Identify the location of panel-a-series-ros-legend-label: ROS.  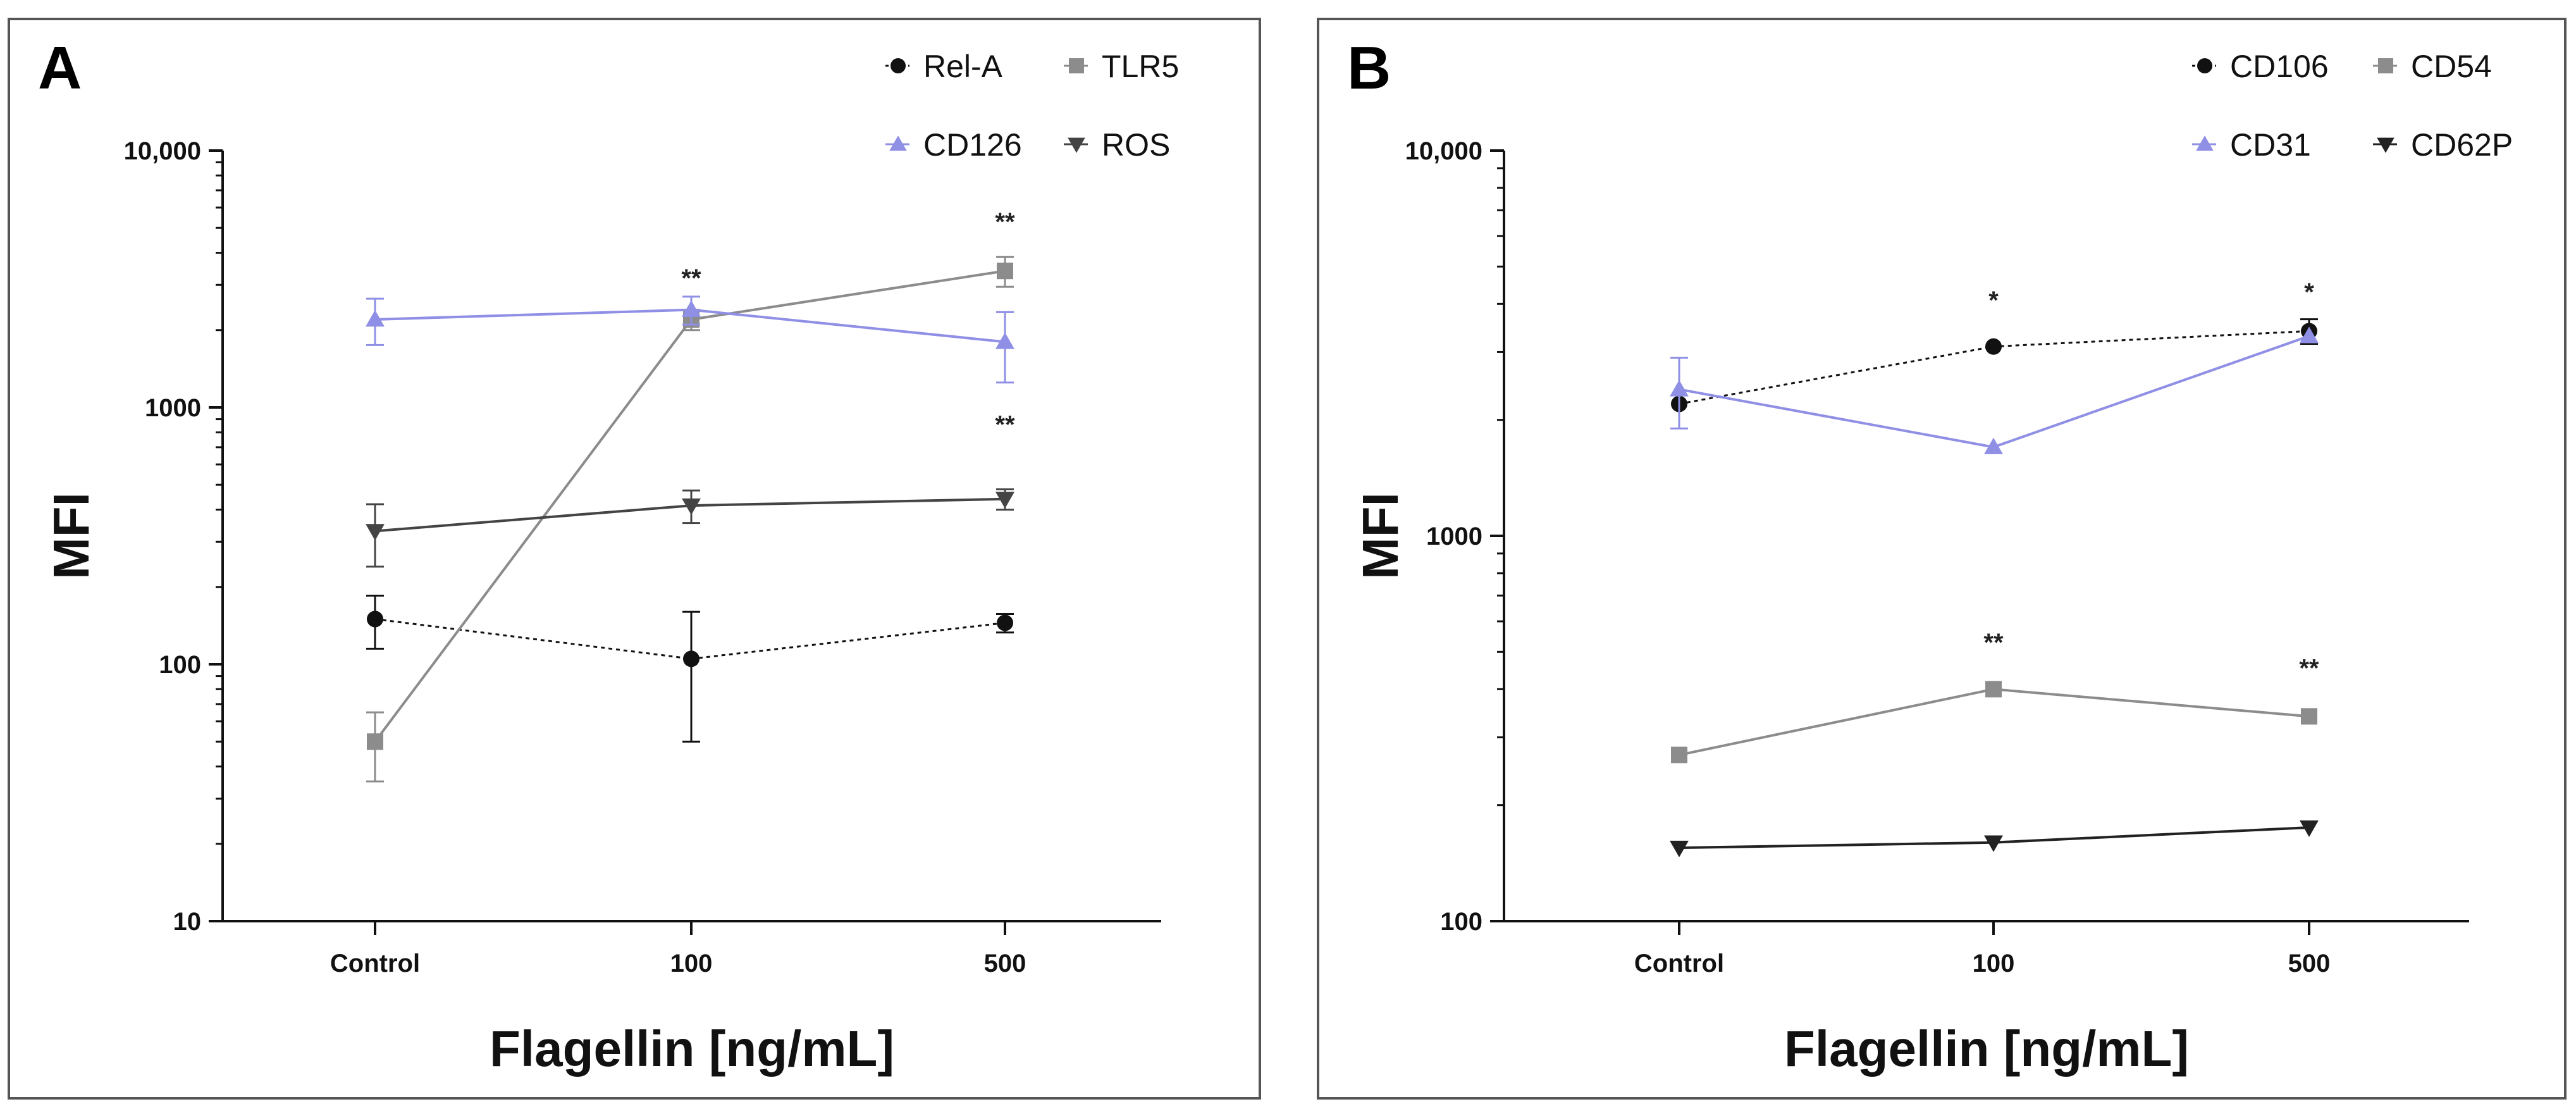
(1136, 145).